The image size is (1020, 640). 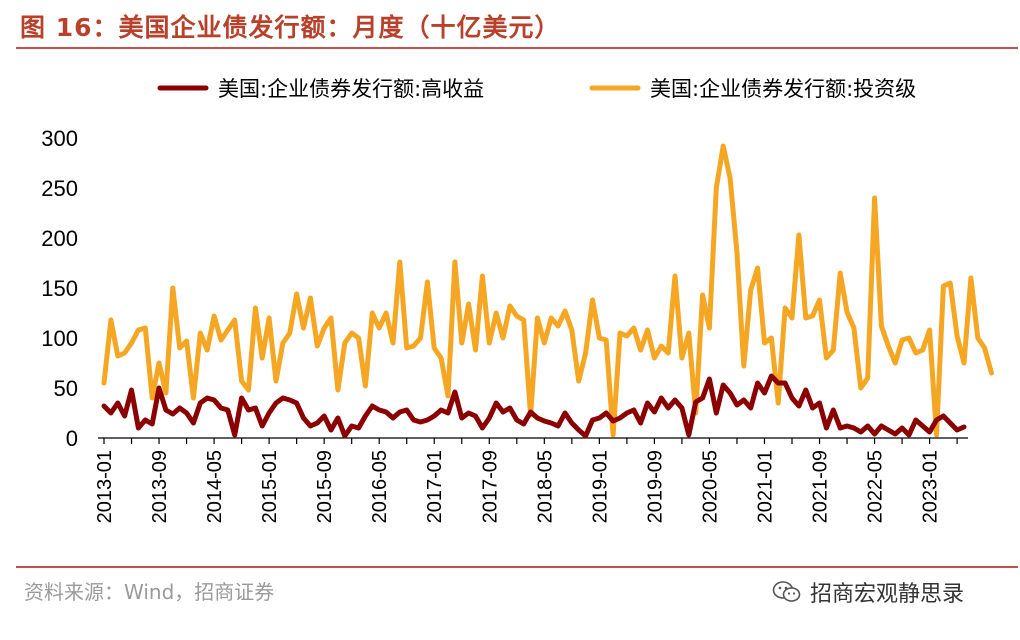 I want to click on watermark: 招商宏观静思录, so click(x=868, y=592).